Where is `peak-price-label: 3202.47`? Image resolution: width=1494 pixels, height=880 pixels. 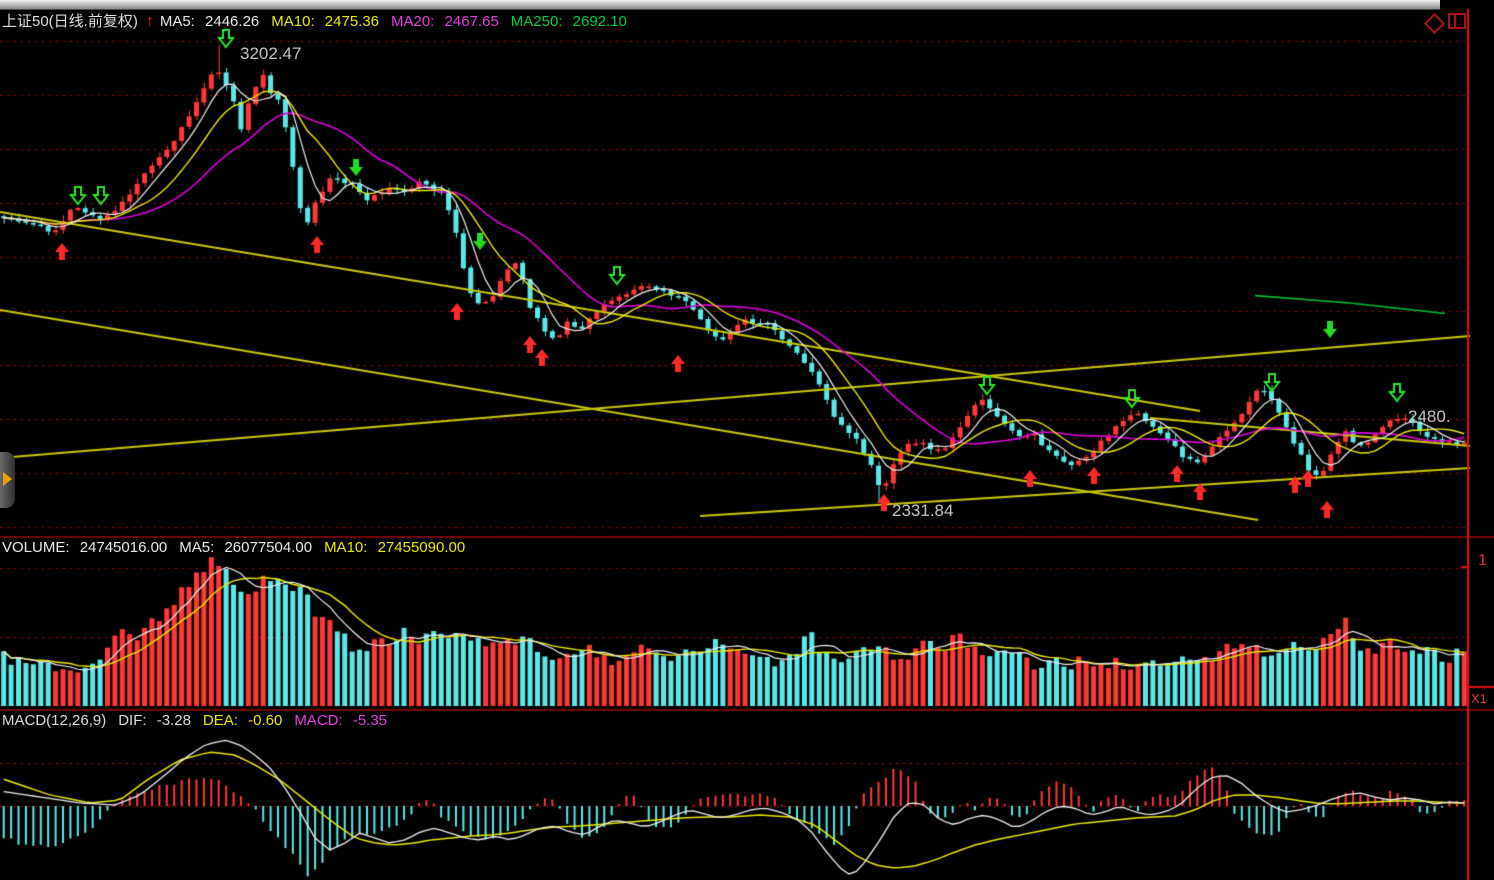 peak-price-label: 3202.47 is located at coordinates (271, 53).